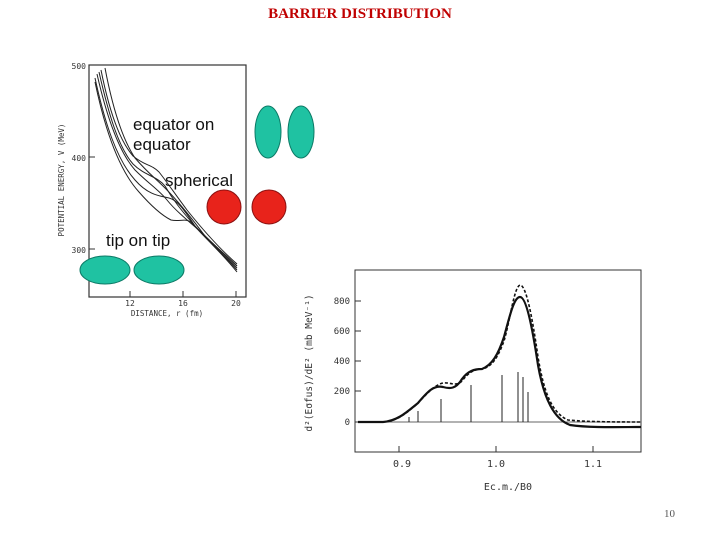 The height and width of the screenshot is (540, 720). What do you see at coordinates (342, 392) in the screenshot?
I see `dist-y-tick-200: 200` at bounding box center [342, 392].